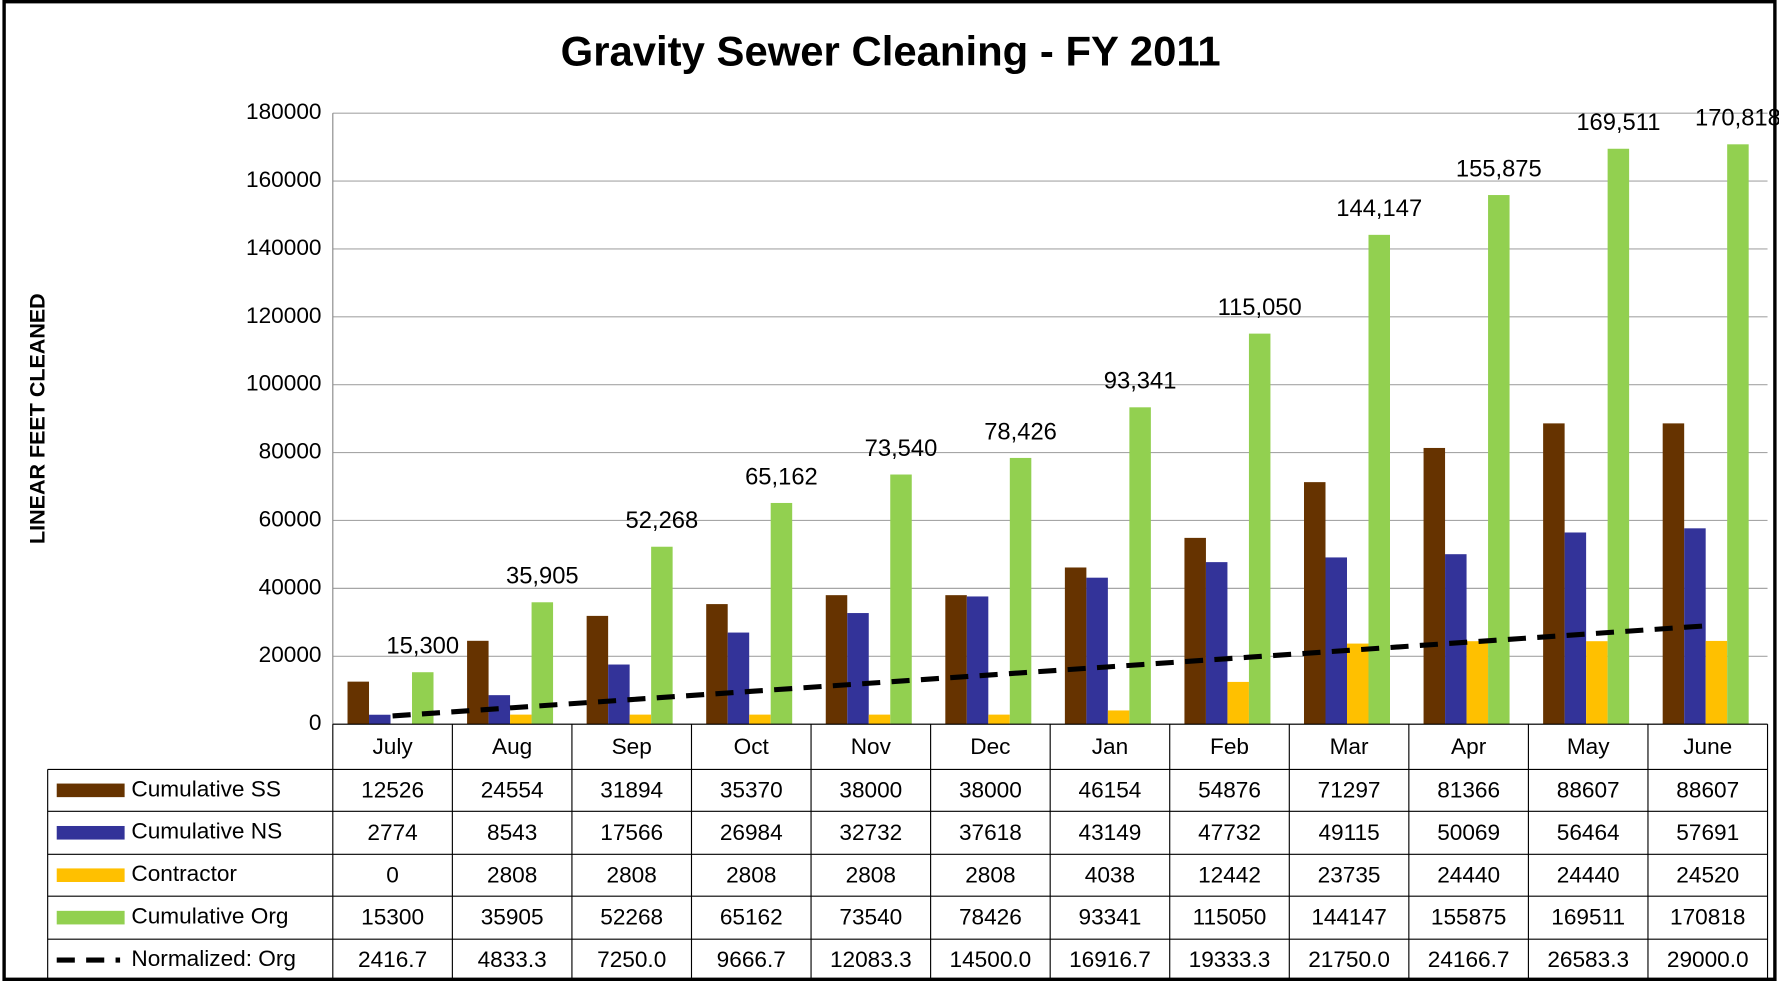  Describe the element at coordinates (1348, 917) in the screenshot. I see `table-cell: 144147` at that location.